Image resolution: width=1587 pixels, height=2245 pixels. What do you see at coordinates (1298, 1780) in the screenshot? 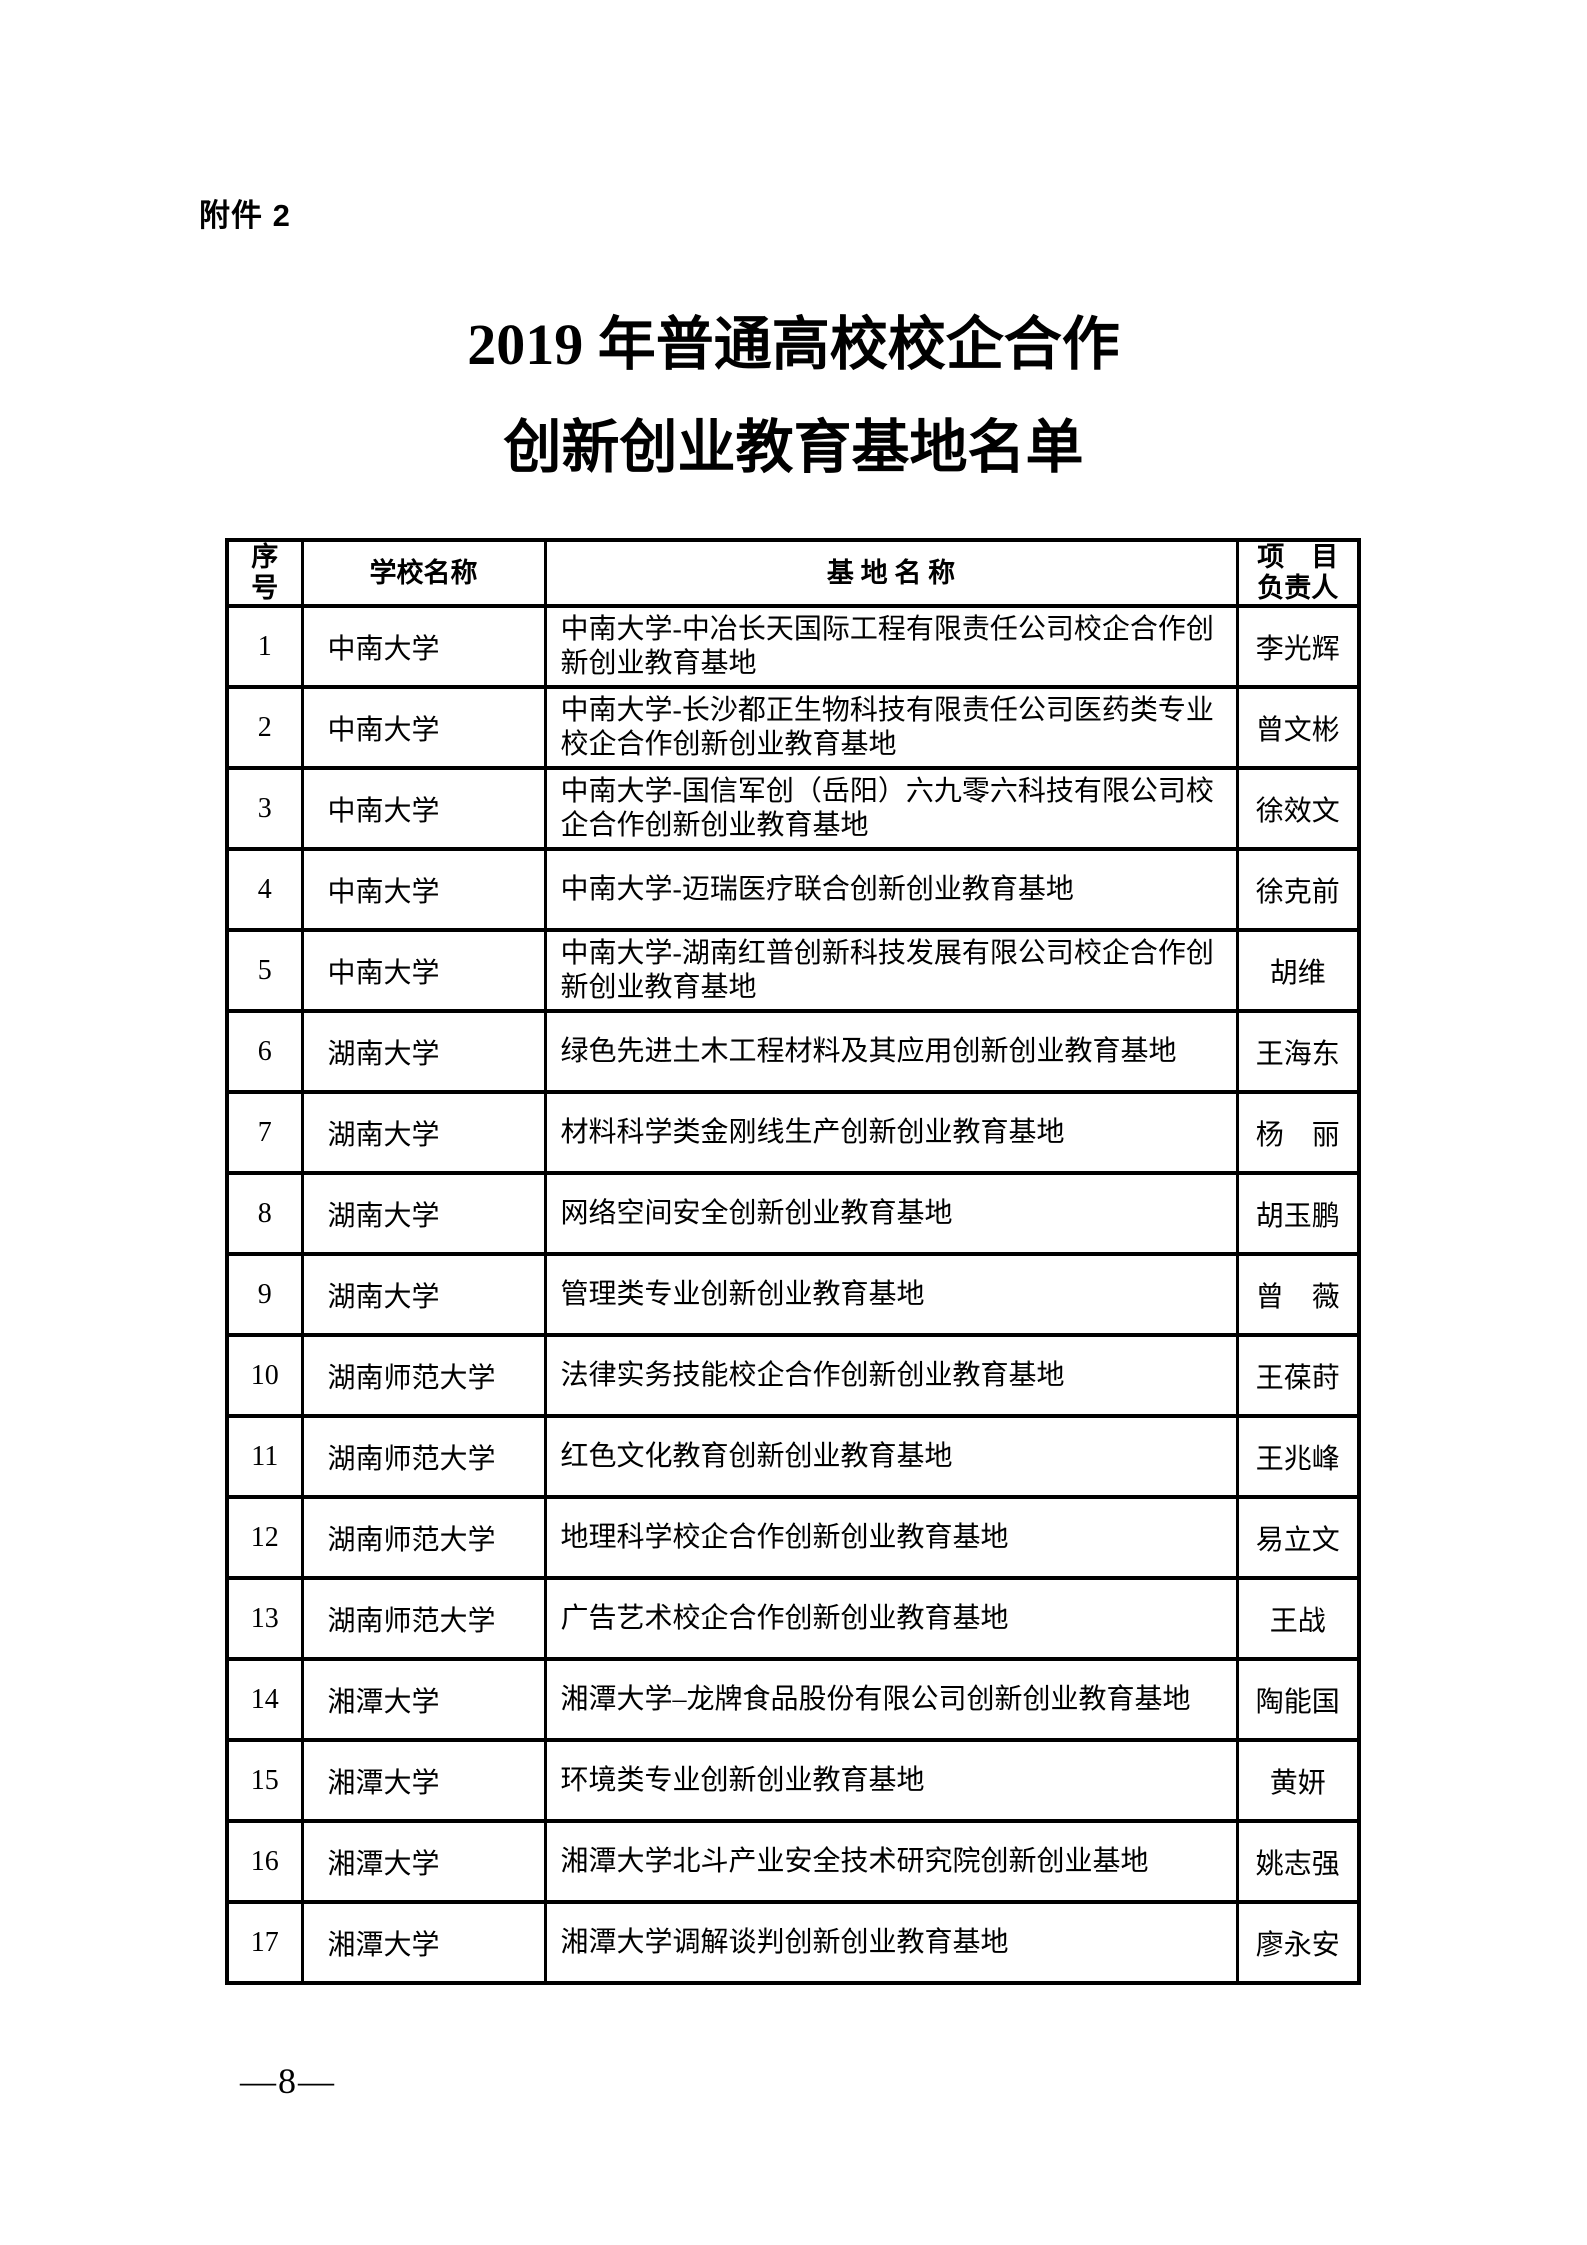
I see `cell-leader: 黄妍` at bounding box center [1298, 1780].